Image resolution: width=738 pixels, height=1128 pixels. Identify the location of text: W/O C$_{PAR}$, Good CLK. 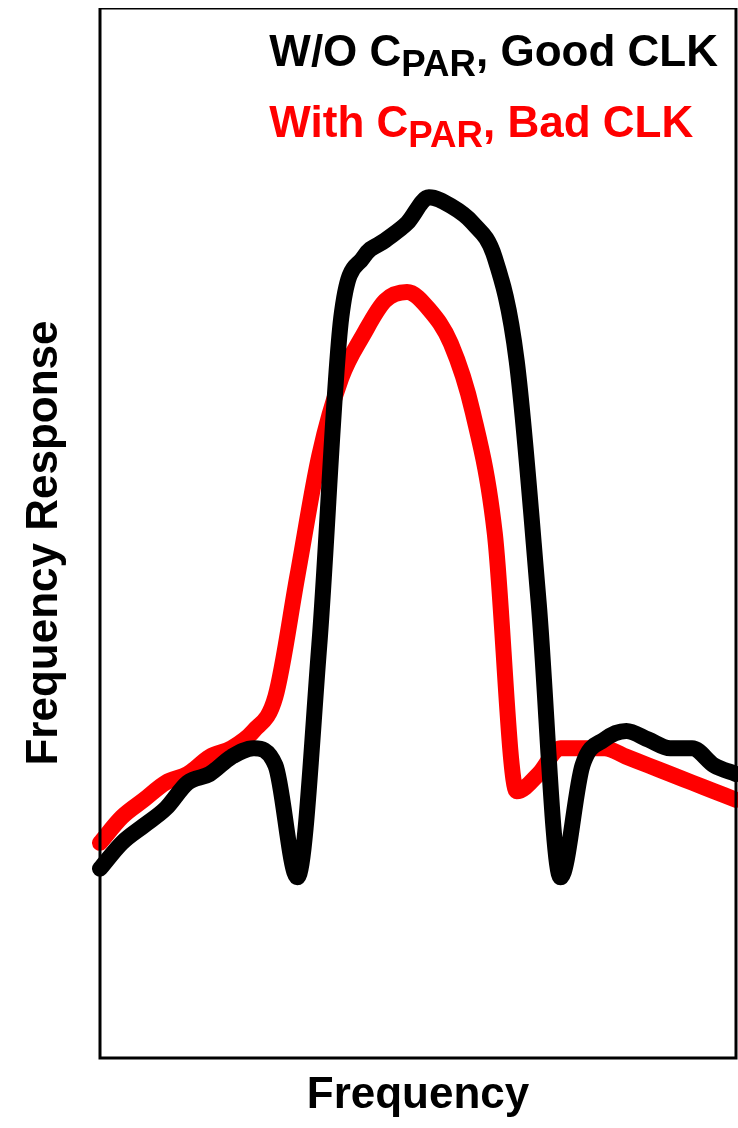
(493, 55).